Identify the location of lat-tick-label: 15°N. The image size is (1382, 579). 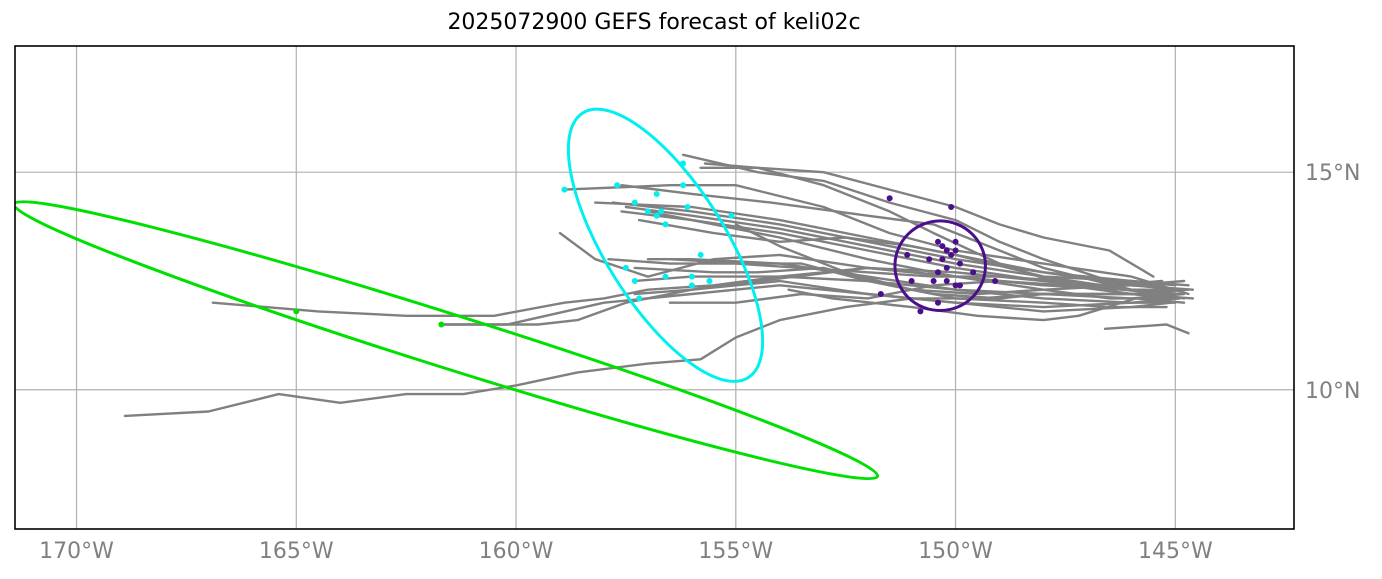
(1332, 173).